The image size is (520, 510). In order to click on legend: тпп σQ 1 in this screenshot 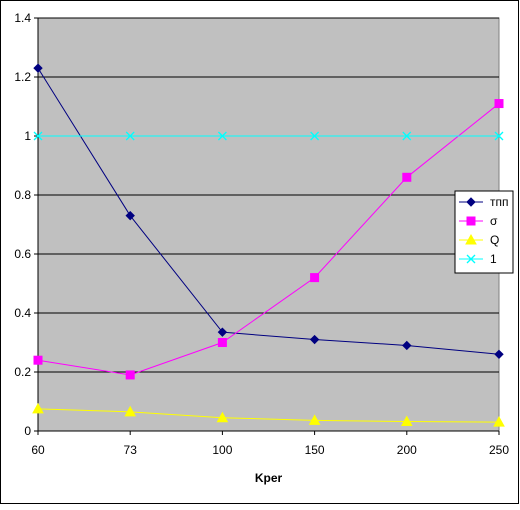, I will do `click(484, 232)`.